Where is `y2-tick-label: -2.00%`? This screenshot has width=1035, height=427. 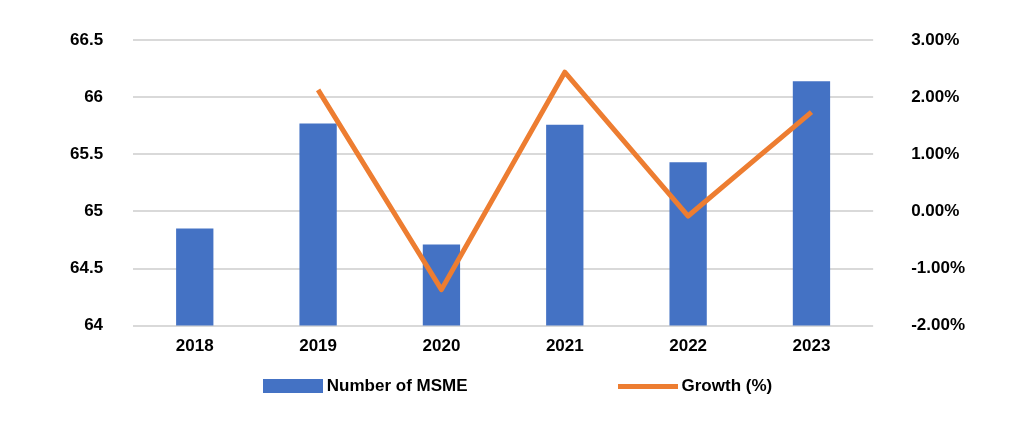 y2-tick-label: -2.00% is located at coordinates (938, 325).